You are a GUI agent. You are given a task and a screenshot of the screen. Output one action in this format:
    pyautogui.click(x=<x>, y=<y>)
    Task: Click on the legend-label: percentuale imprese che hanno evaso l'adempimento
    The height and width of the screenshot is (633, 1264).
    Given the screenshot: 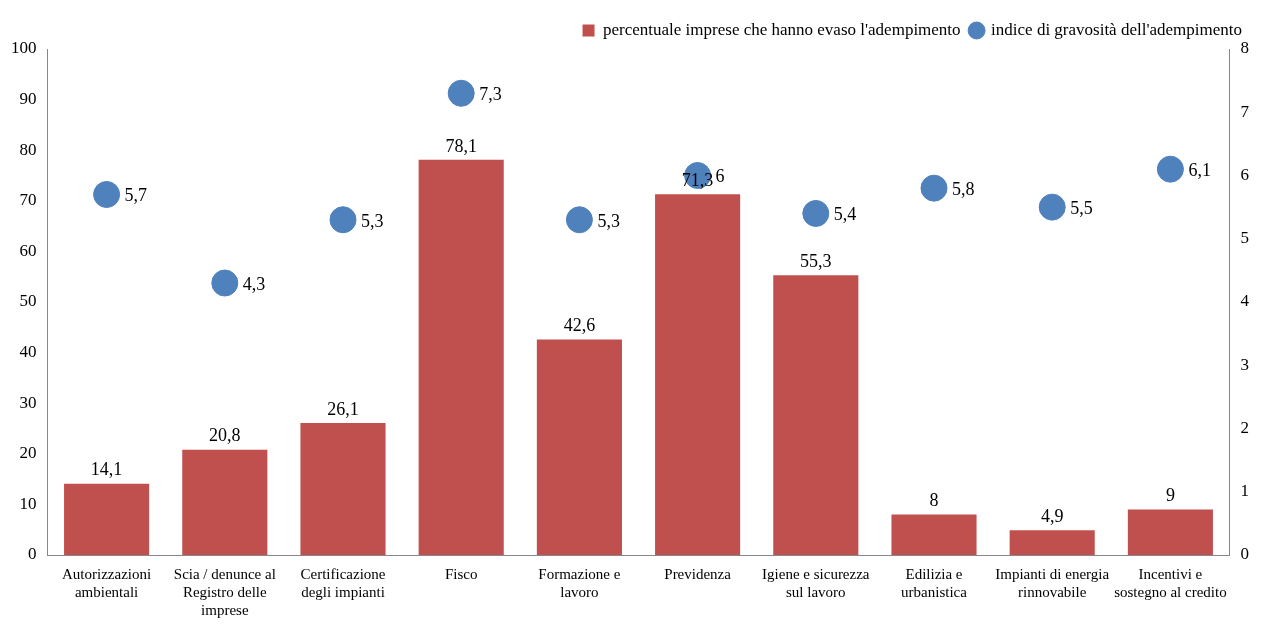 What is the action you would take?
    pyautogui.click(x=782, y=29)
    